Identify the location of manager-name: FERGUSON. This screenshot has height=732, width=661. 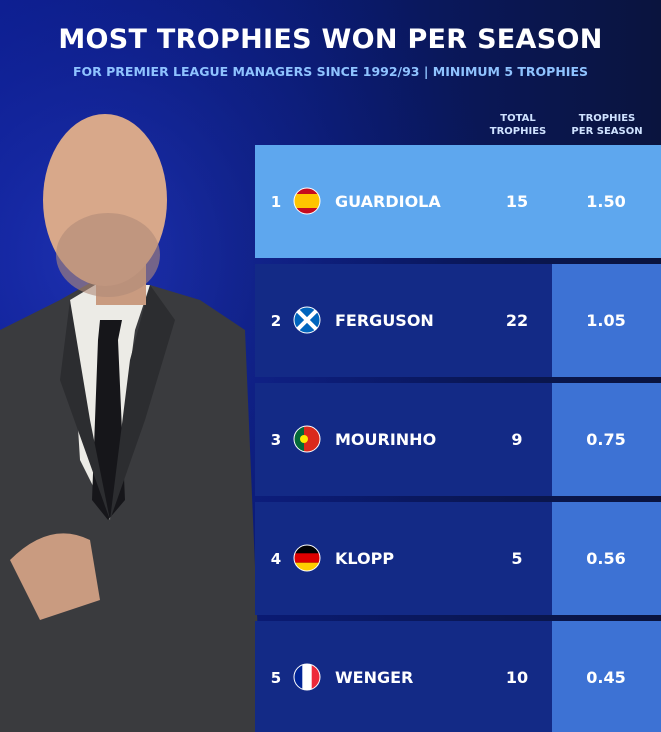
(384, 320).